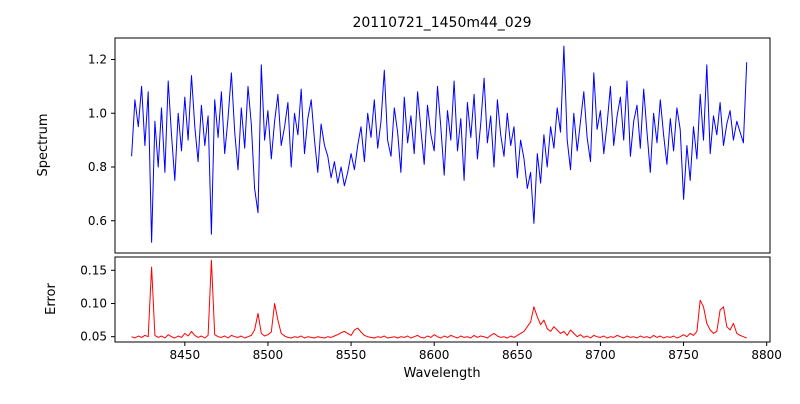 The width and height of the screenshot is (800, 404). Describe the element at coordinates (97, 60) in the screenshot. I see `y-tick-label: 1.2` at that location.